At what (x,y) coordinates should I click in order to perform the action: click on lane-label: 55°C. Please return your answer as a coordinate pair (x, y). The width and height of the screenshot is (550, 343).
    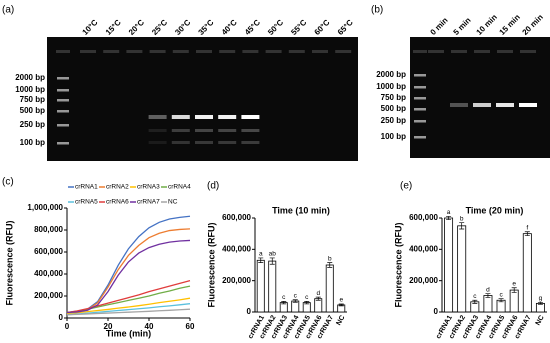
    Looking at the image, I should click on (298, 27).